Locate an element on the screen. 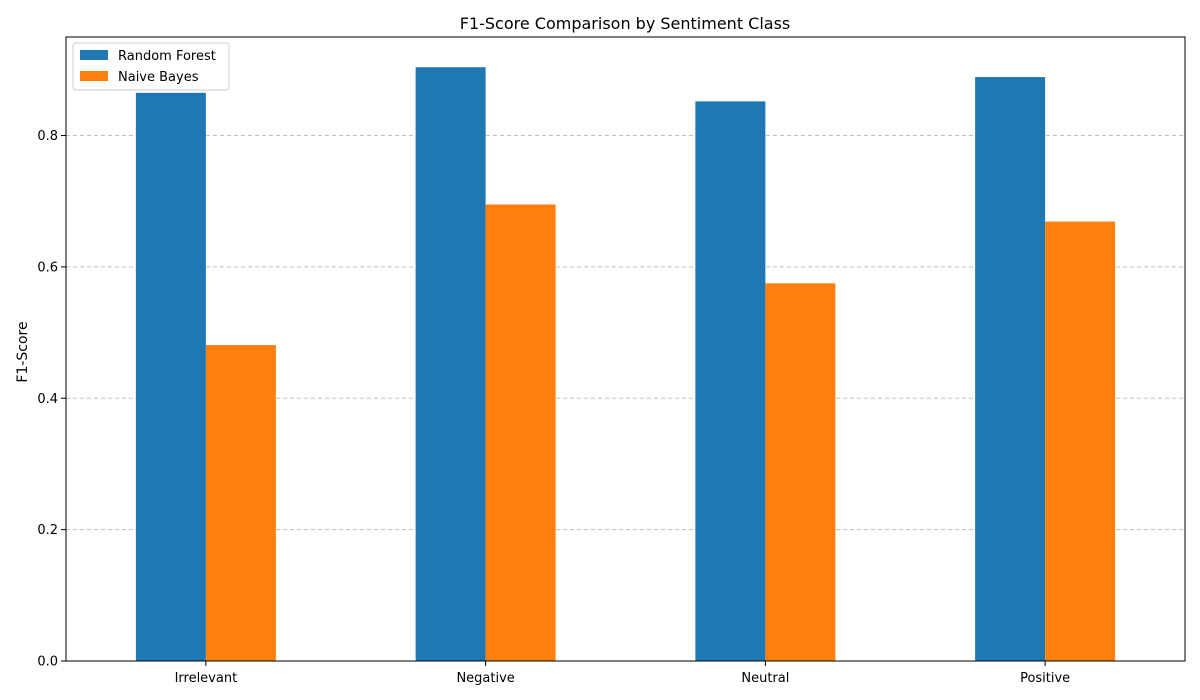 The width and height of the screenshot is (1200, 700). x-axis-ticks: Irrelevant Negative Neutral Positive is located at coordinates (622, 673).